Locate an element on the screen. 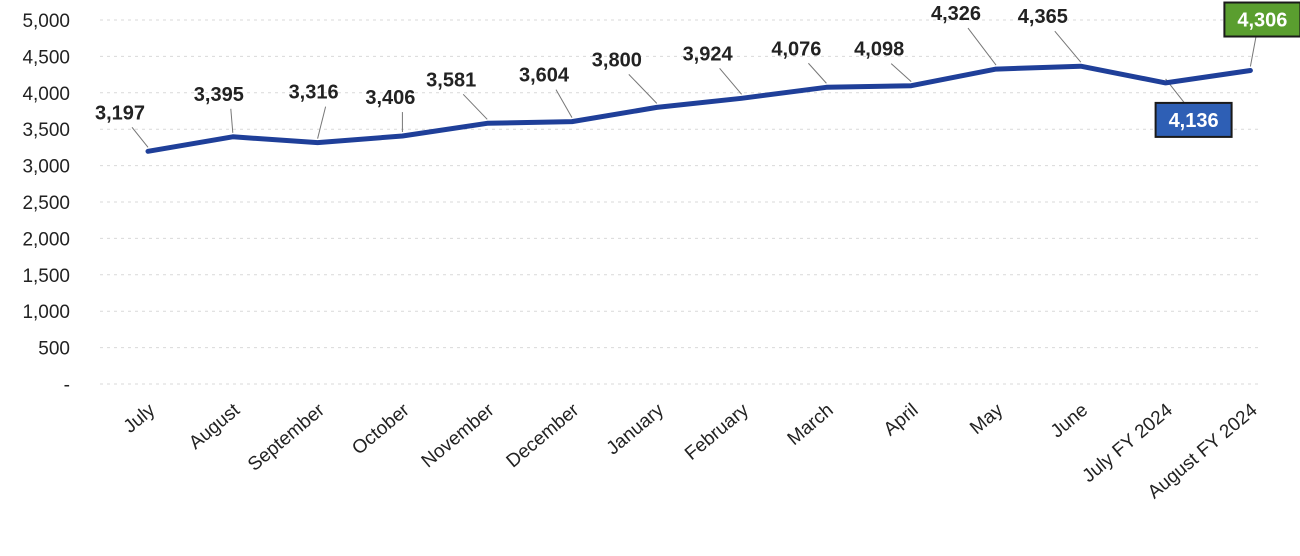  data-label: 4,306 is located at coordinates (1262, 21).